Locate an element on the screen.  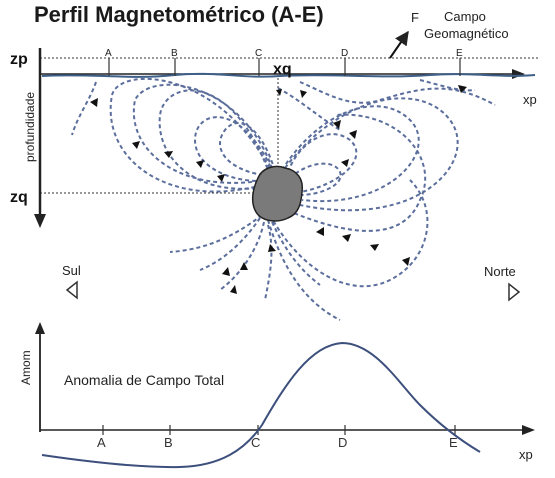
xp-axis-top-arrowhead is located at coordinates (518, 74).